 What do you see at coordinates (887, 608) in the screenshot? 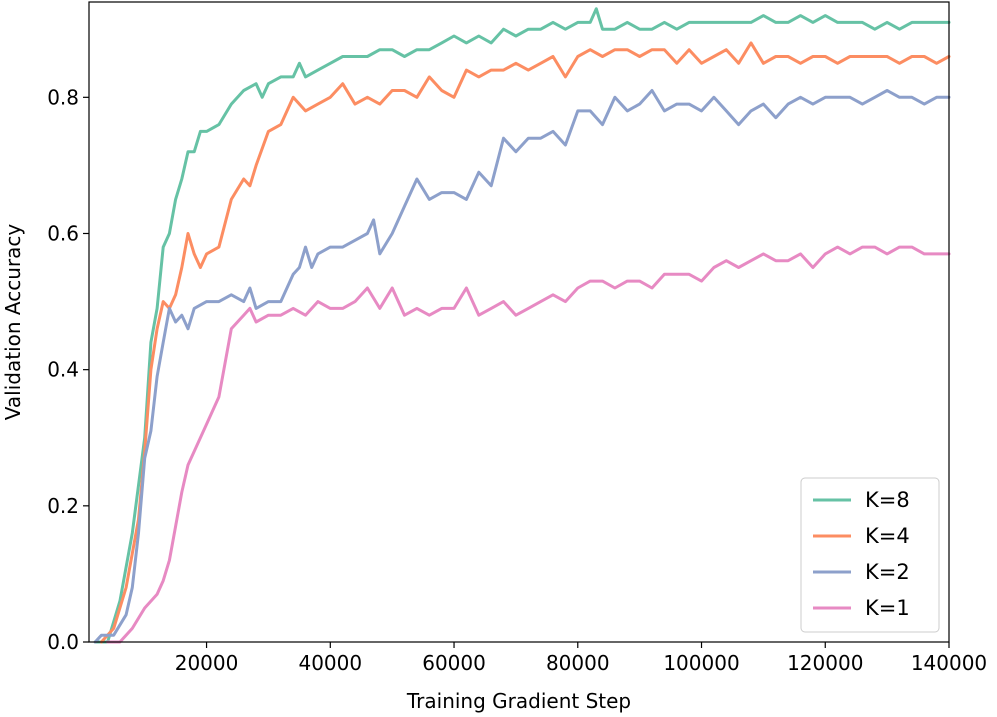
I see `legend-label: K=1` at bounding box center [887, 608].